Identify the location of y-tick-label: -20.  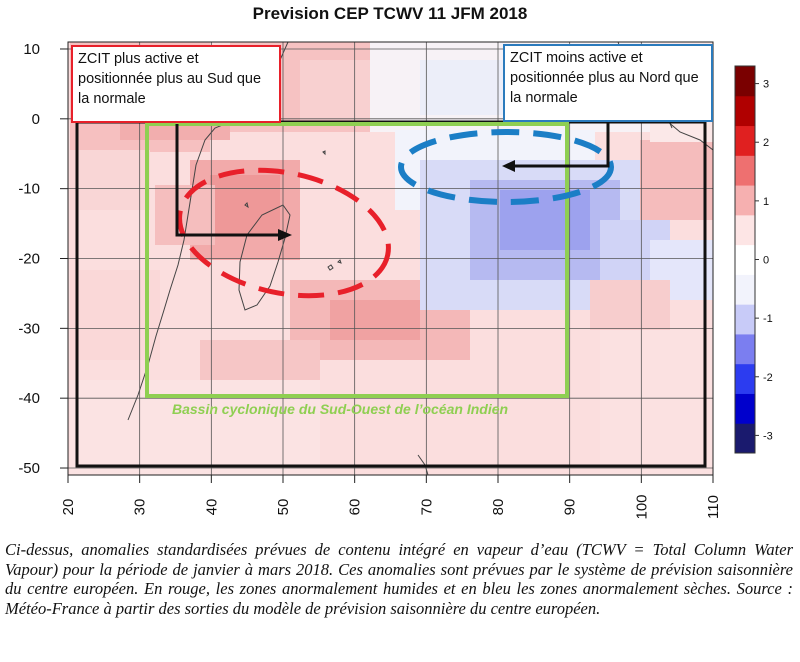
(29, 259).